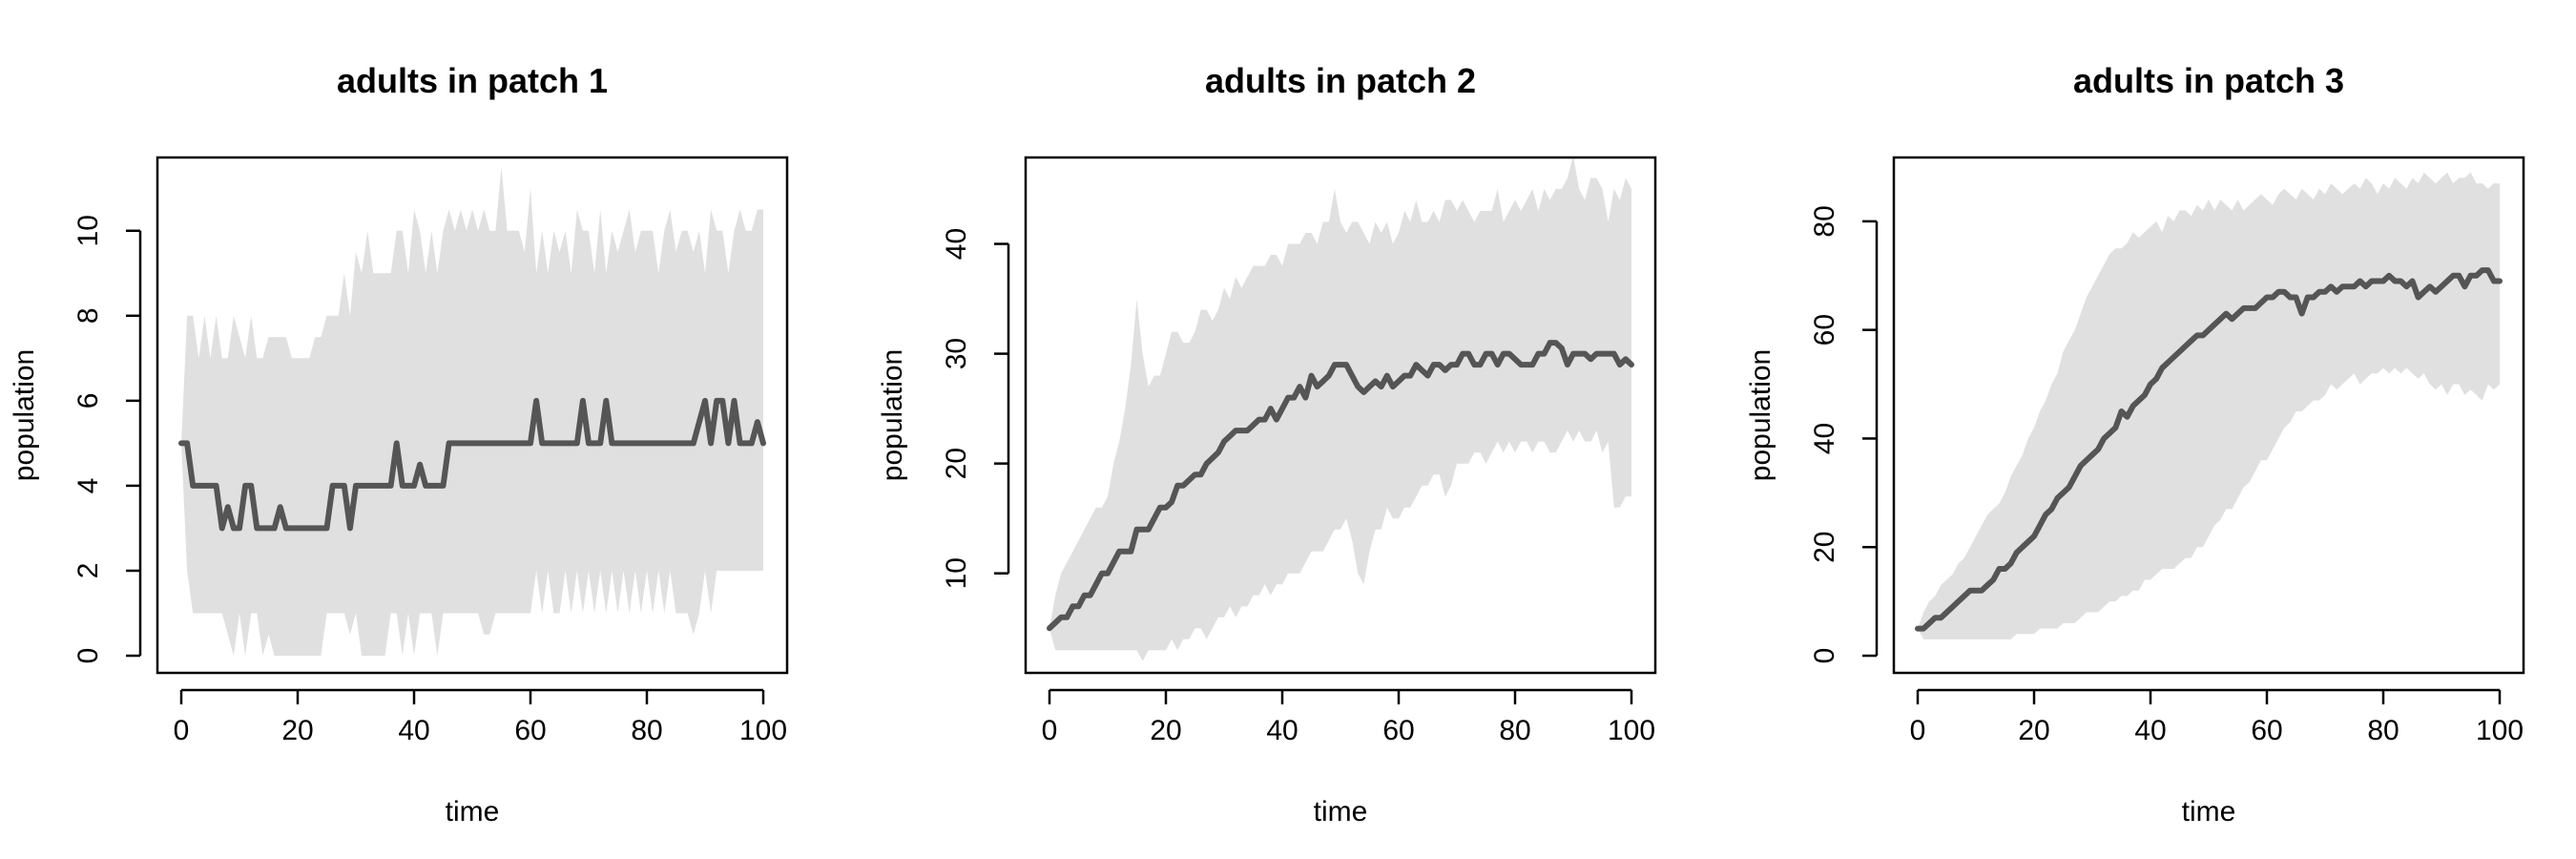 This screenshot has width=2576, height=859. What do you see at coordinates (1824, 221) in the screenshot?
I see `y-tick-label: 80` at bounding box center [1824, 221].